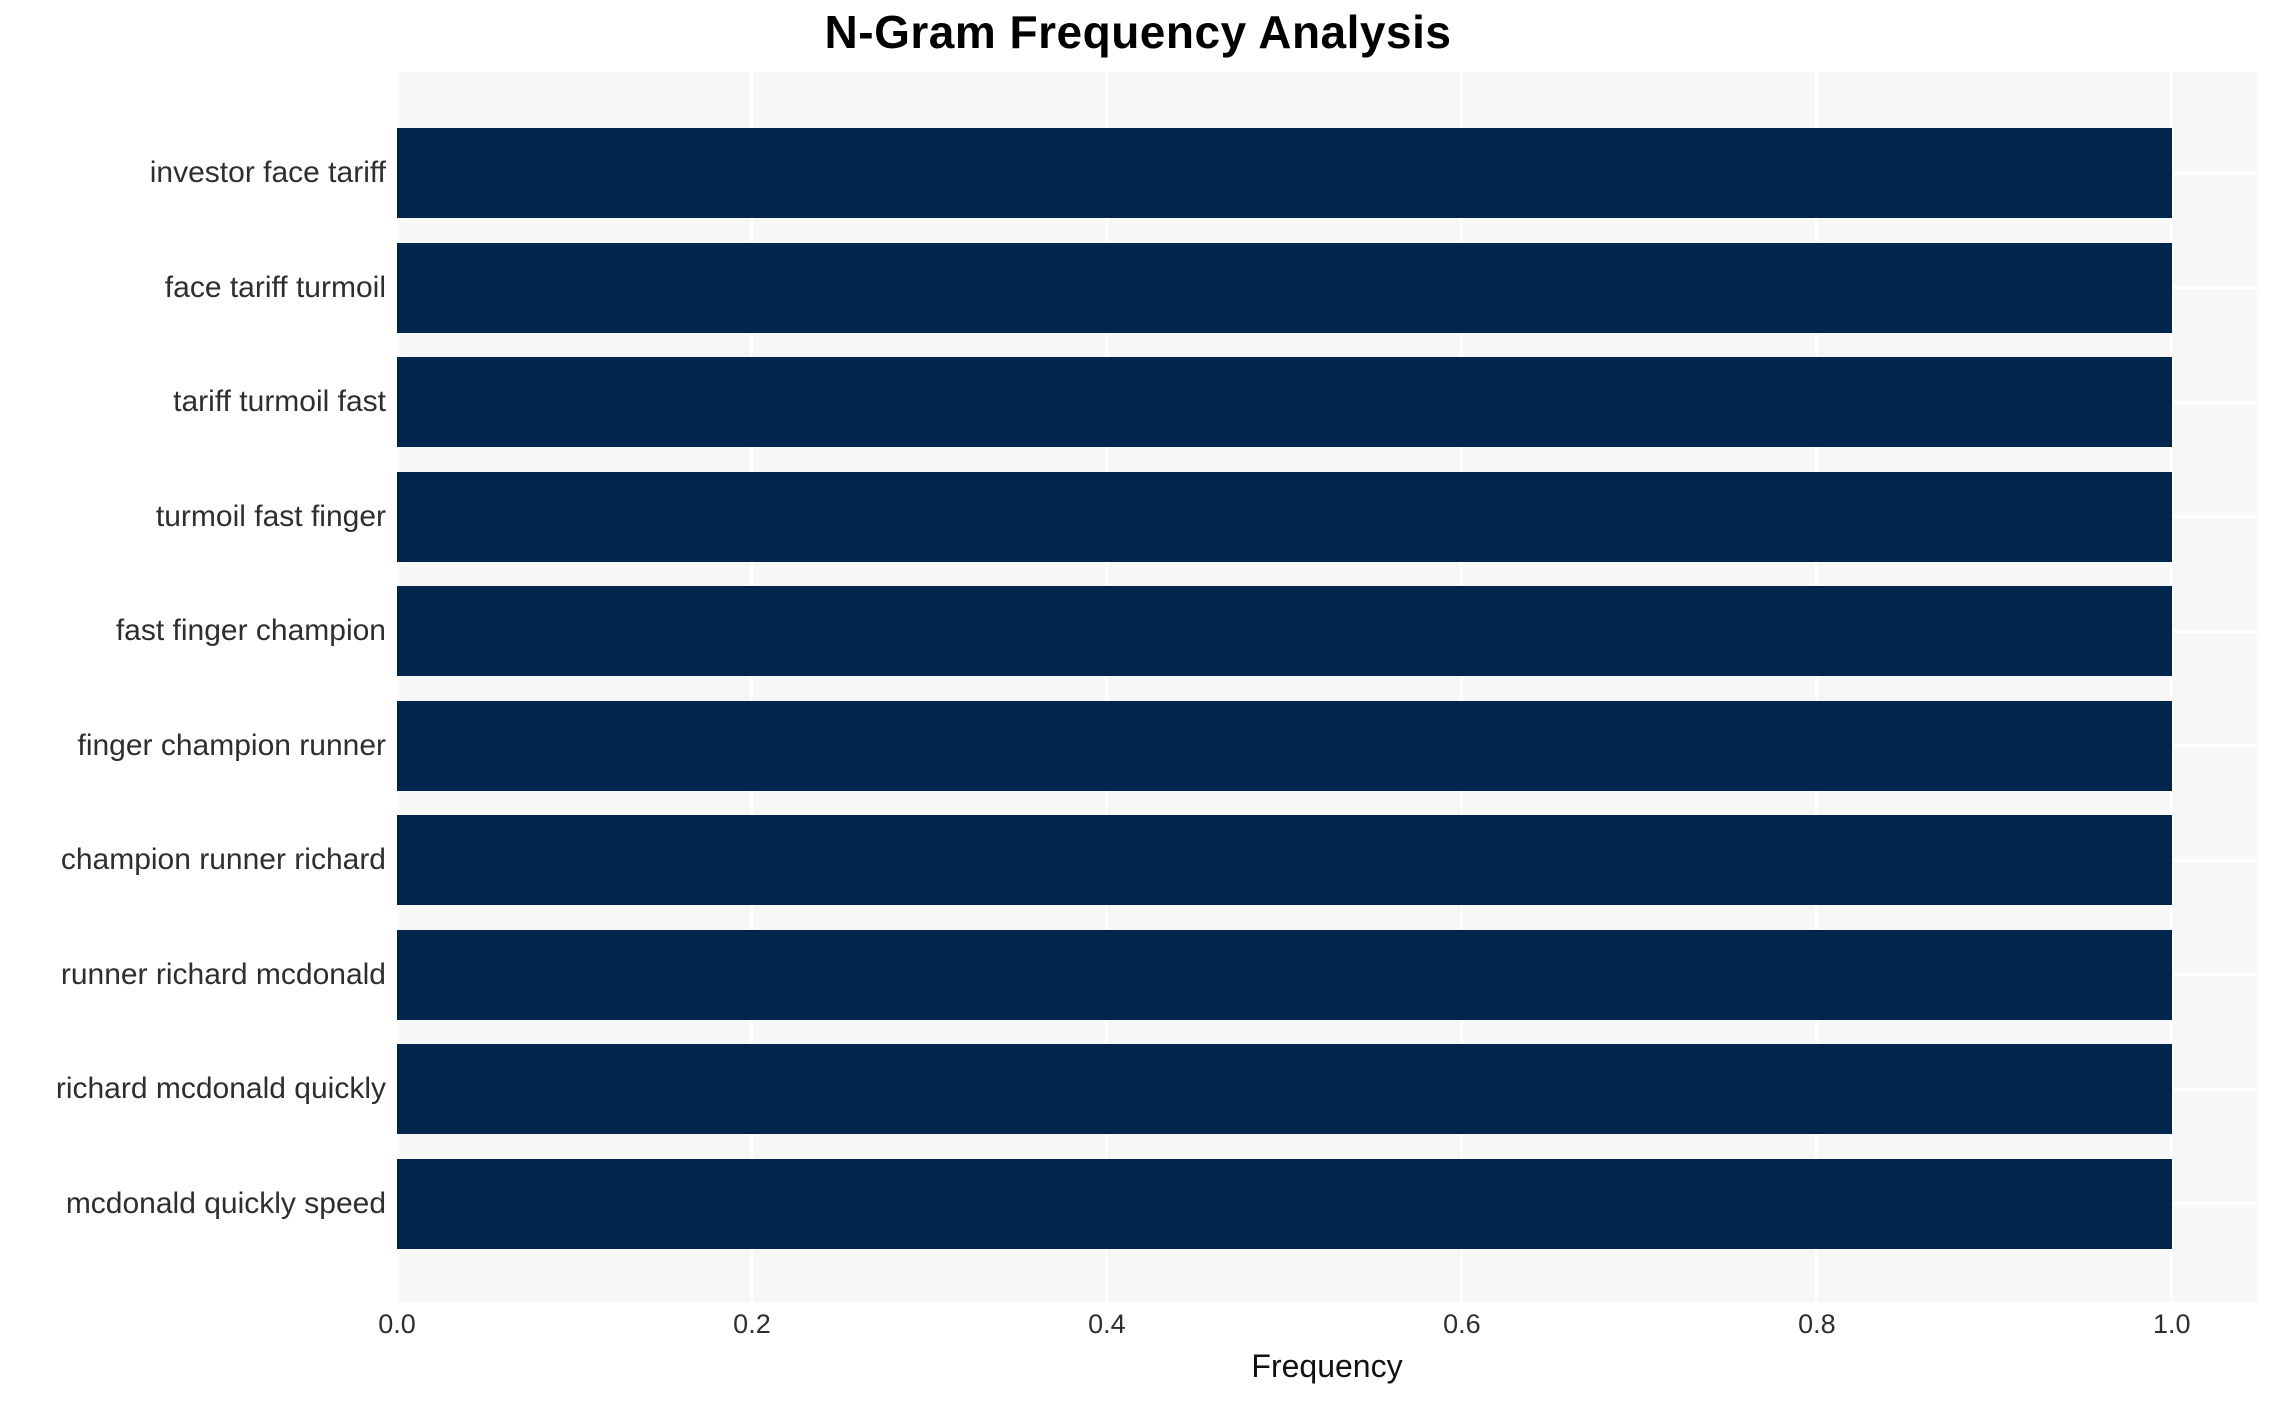  What do you see at coordinates (267, 172) in the screenshot?
I see `y-tick-label: investor face tariff` at bounding box center [267, 172].